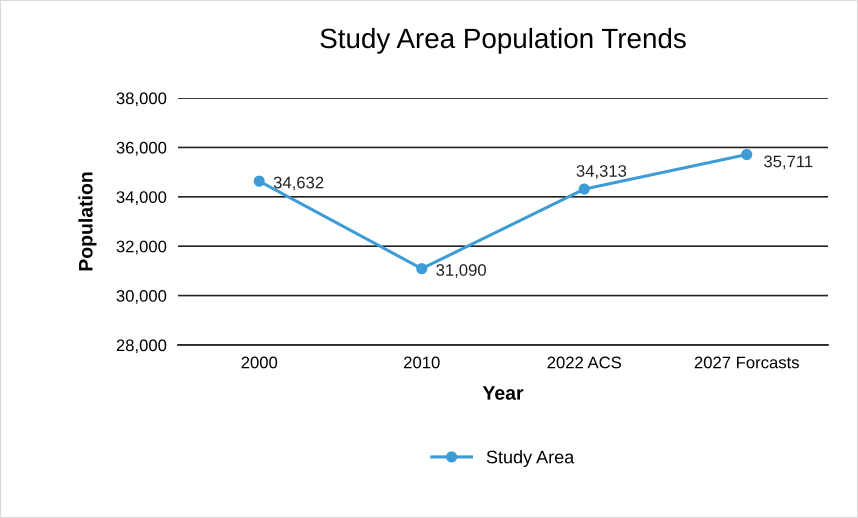 The width and height of the screenshot is (858, 518). I want to click on x-tick-label: 2027 Forcasts, so click(746, 362).